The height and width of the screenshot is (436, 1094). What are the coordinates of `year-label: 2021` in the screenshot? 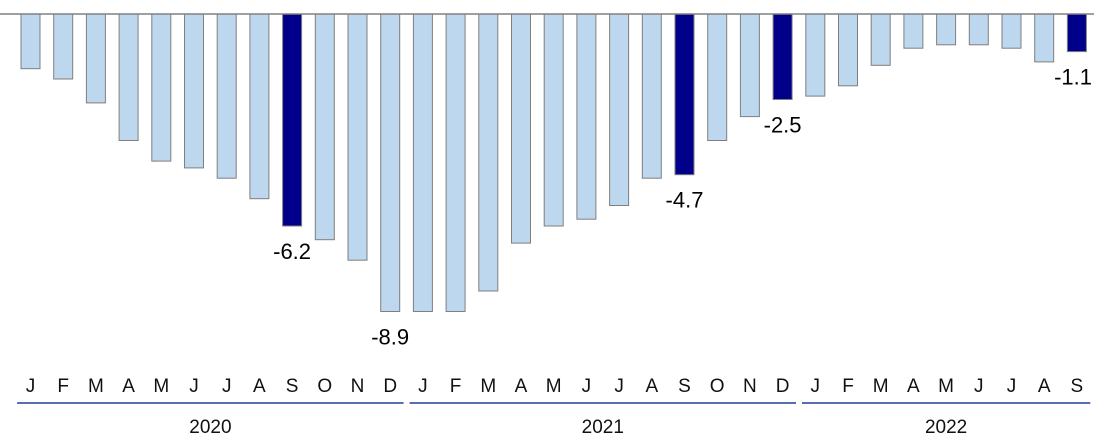 It's located at (603, 426).